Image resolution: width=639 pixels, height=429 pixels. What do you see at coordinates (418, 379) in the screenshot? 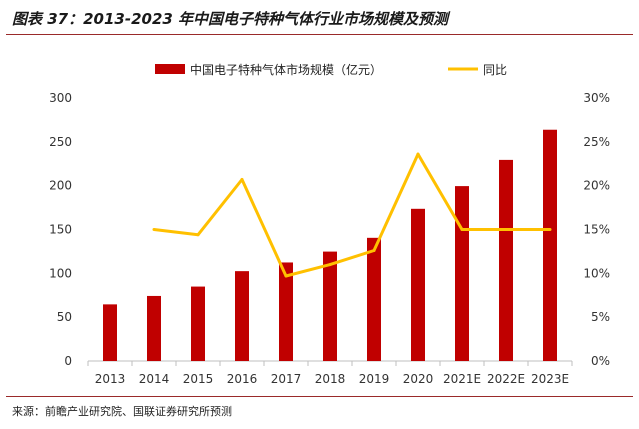
I see `x-tick-label: 2020` at bounding box center [418, 379].